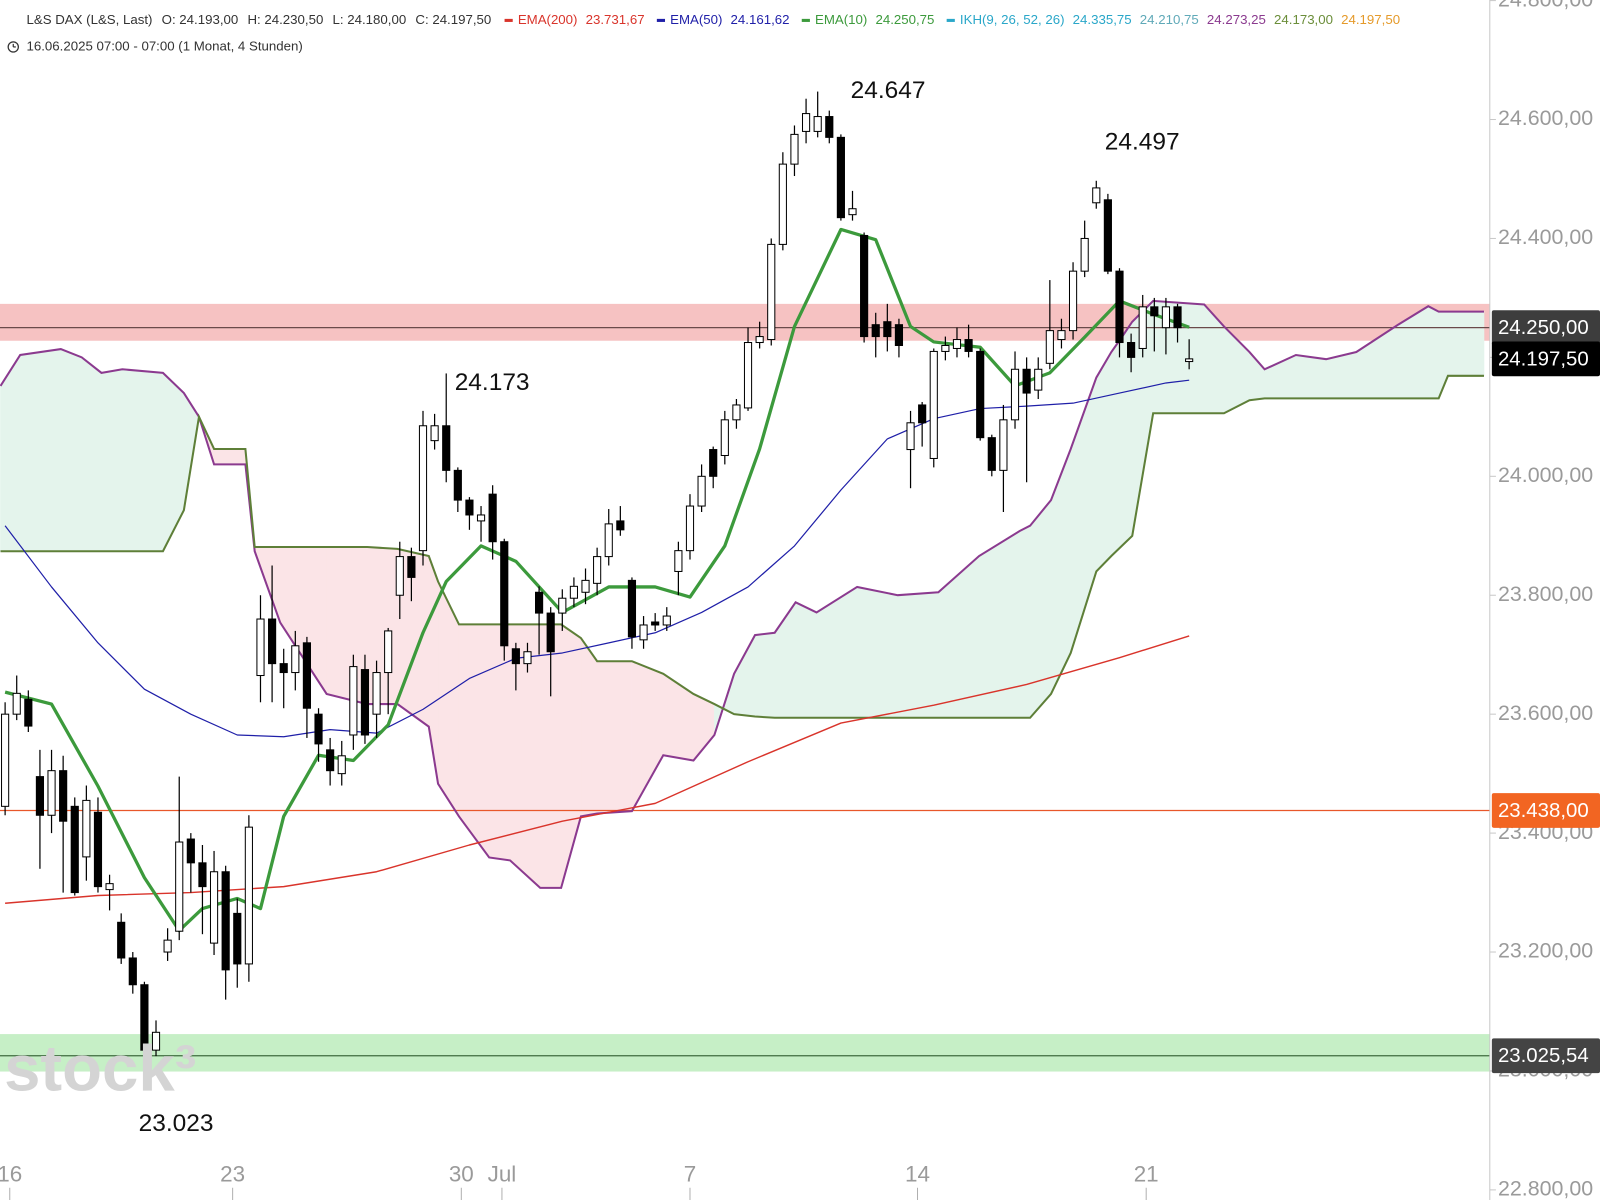  What do you see at coordinates (1545, 594) in the screenshot?
I see `y-tick-label: 23.800,00` at bounding box center [1545, 594].